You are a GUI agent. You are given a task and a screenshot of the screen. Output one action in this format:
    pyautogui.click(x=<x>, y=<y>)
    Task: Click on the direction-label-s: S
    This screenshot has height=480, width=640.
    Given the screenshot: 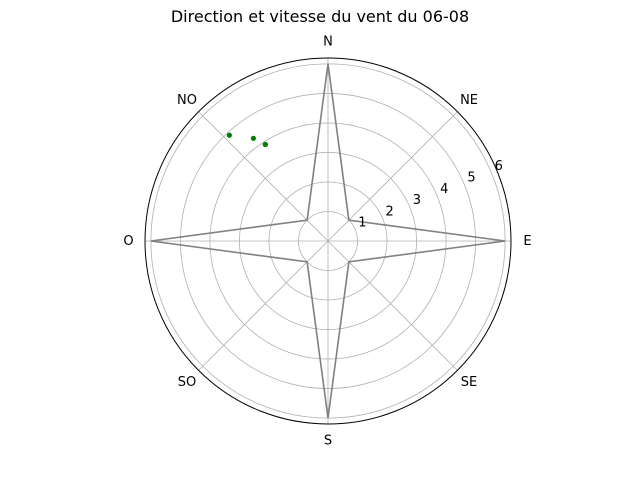 What is the action you would take?
    pyautogui.click(x=328, y=440)
    